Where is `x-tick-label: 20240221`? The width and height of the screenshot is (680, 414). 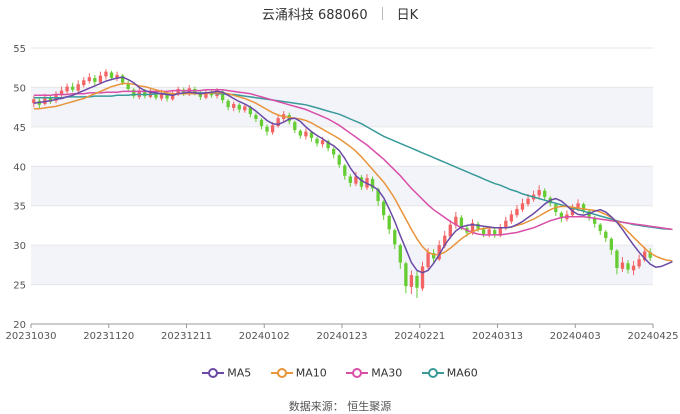 x-tick-label: 20240221 is located at coordinates (419, 336).